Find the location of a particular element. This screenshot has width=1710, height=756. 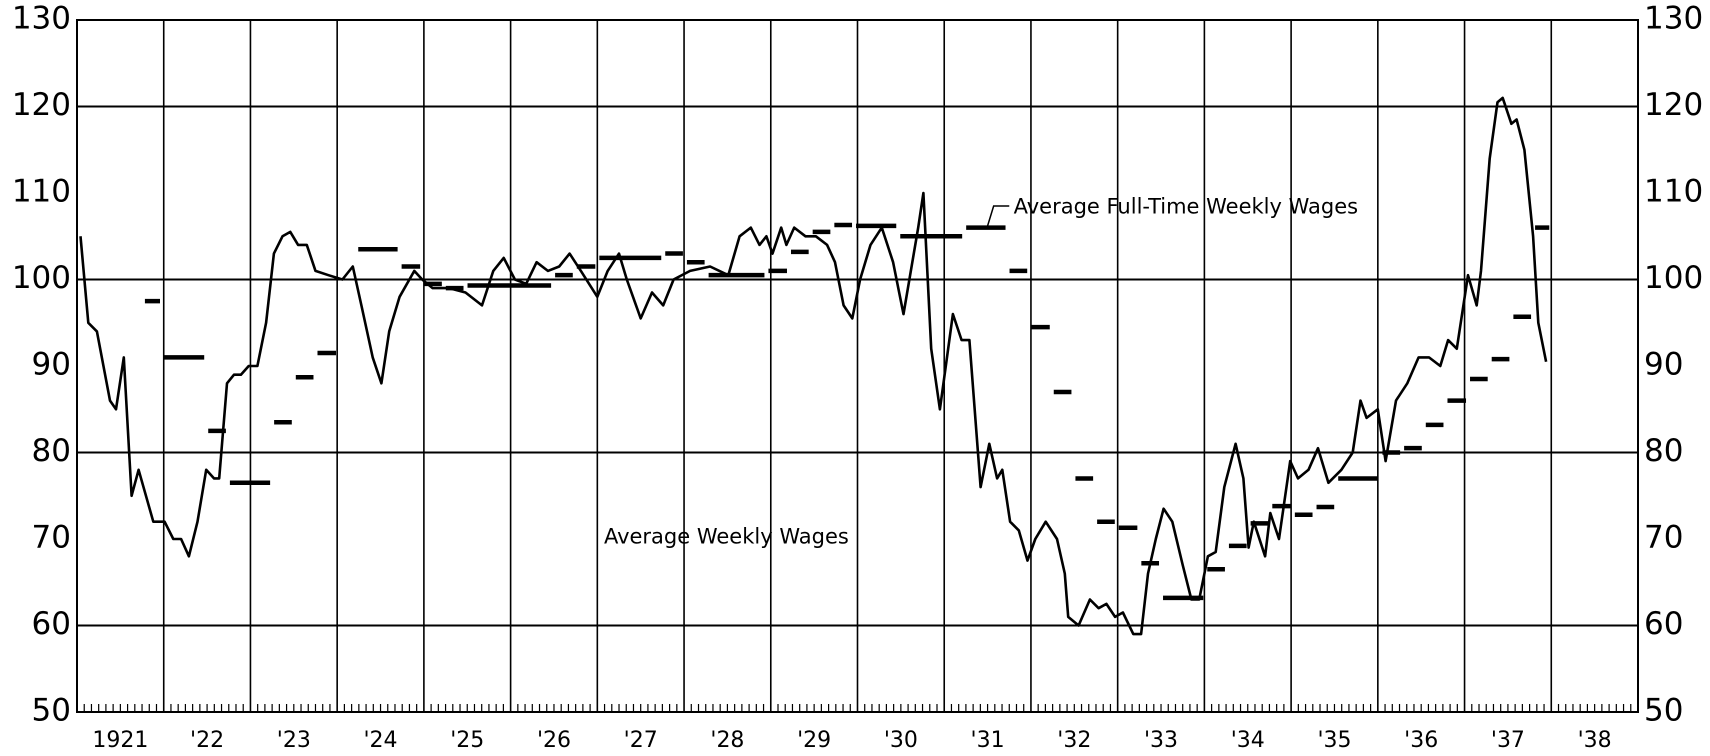

y-tick-label: 90 is located at coordinates (51, 365).